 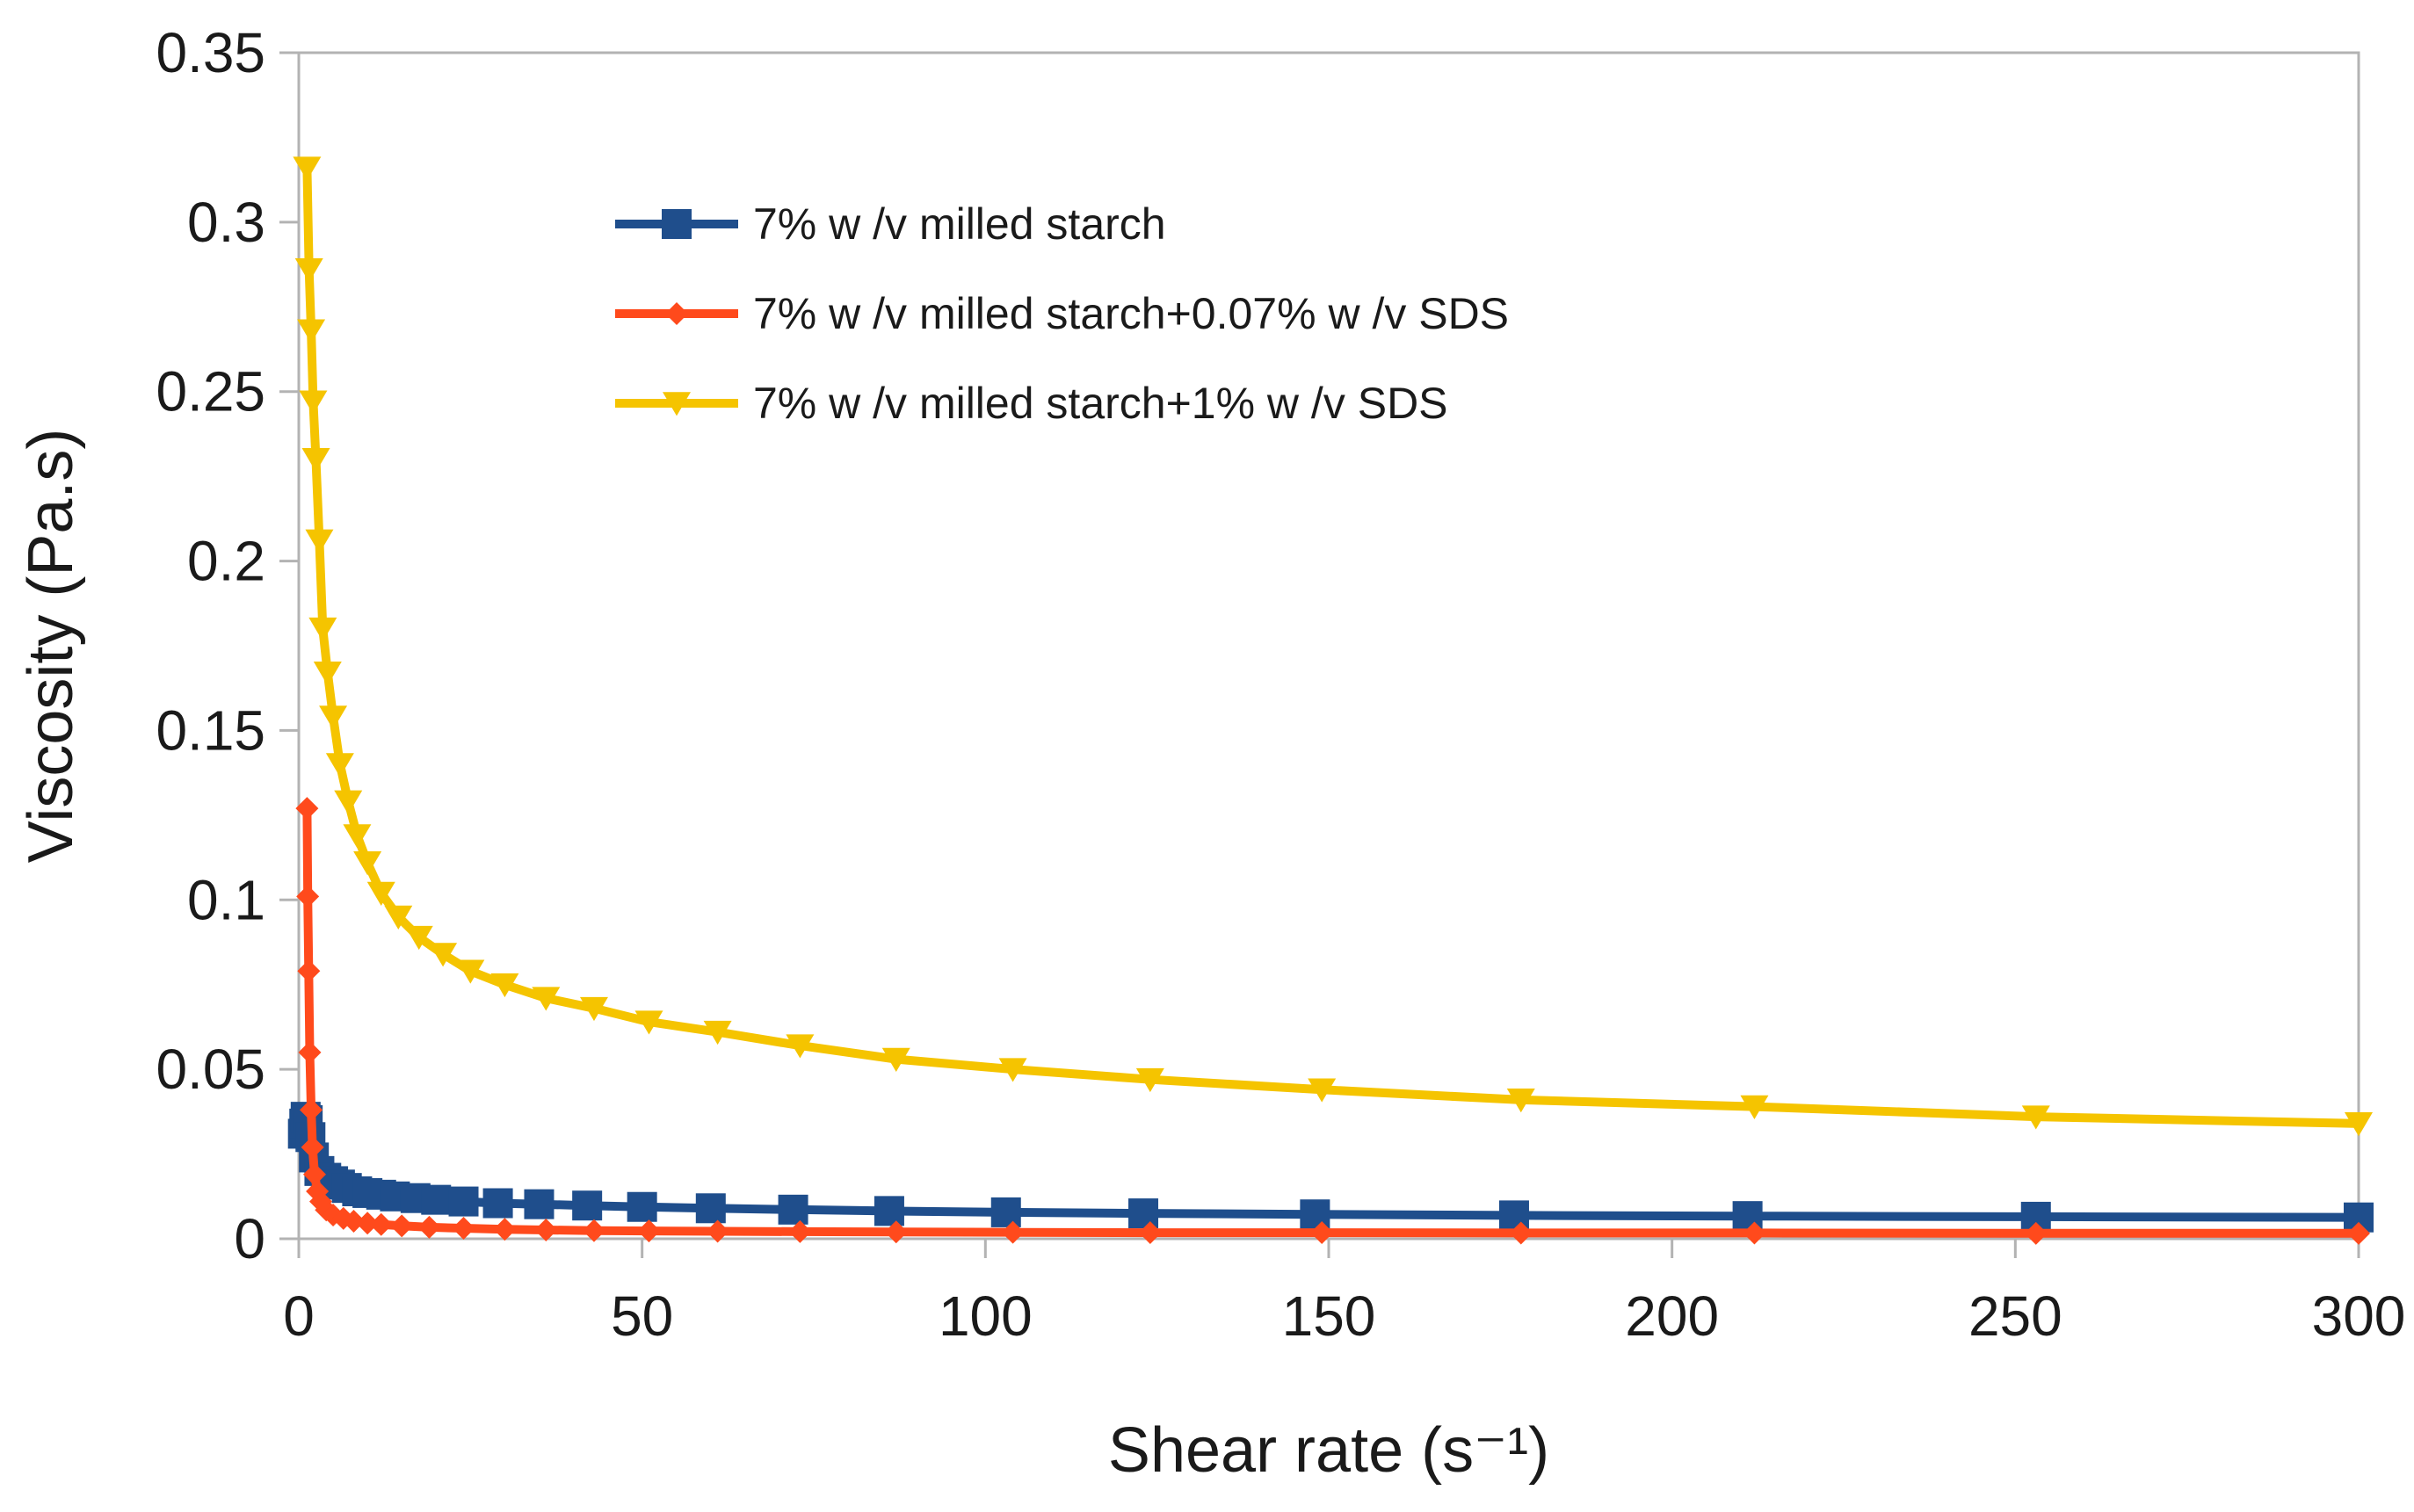 I want to click on x-axis-title: Shear rate (s⁻¹), so click(x=1328, y=1450).